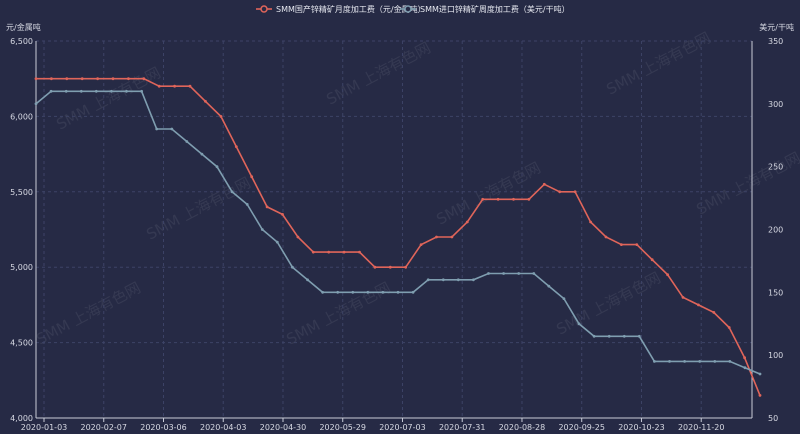 The height and width of the screenshot is (434, 800). What do you see at coordinates (44, 427) in the screenshot?
I see `x-tick-label: 2020-01-03` at bounding box center [44, 427].